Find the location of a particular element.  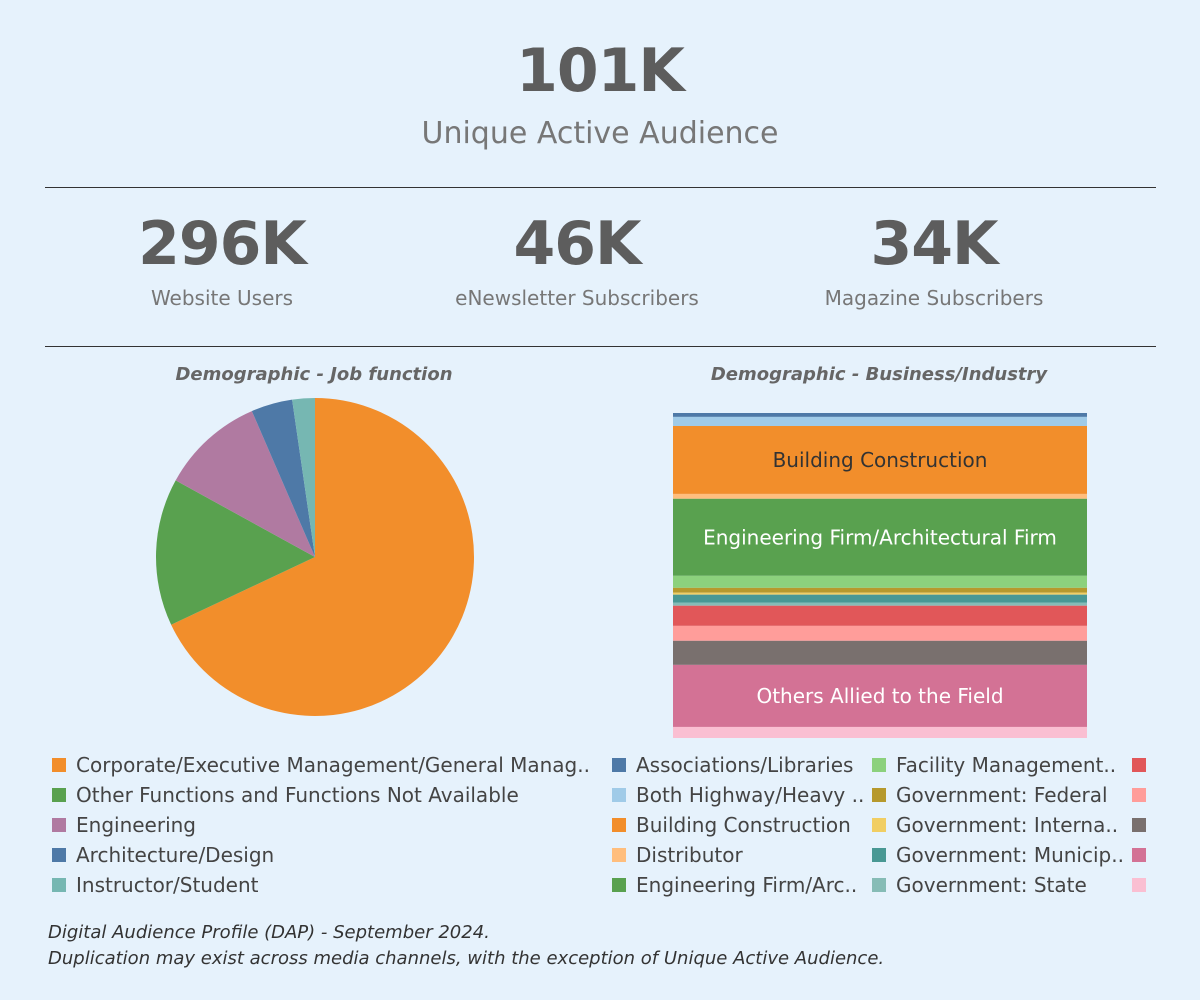

kpi-website-users: 296K Website Users is located at coordinates (222, 258).